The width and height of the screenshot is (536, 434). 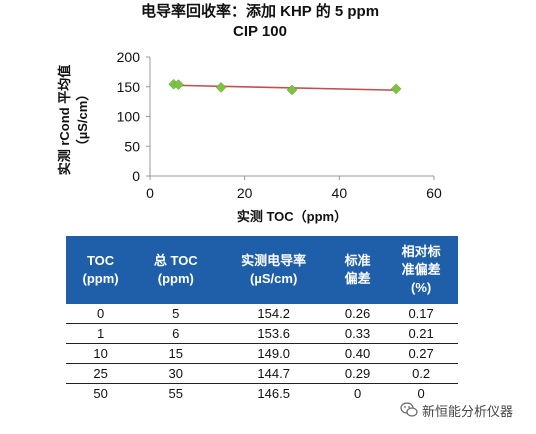 What do you see at coordinates (132, 146) in the screenshot?
I see `y-tick-label: 50` at bounding box center [132, 146].